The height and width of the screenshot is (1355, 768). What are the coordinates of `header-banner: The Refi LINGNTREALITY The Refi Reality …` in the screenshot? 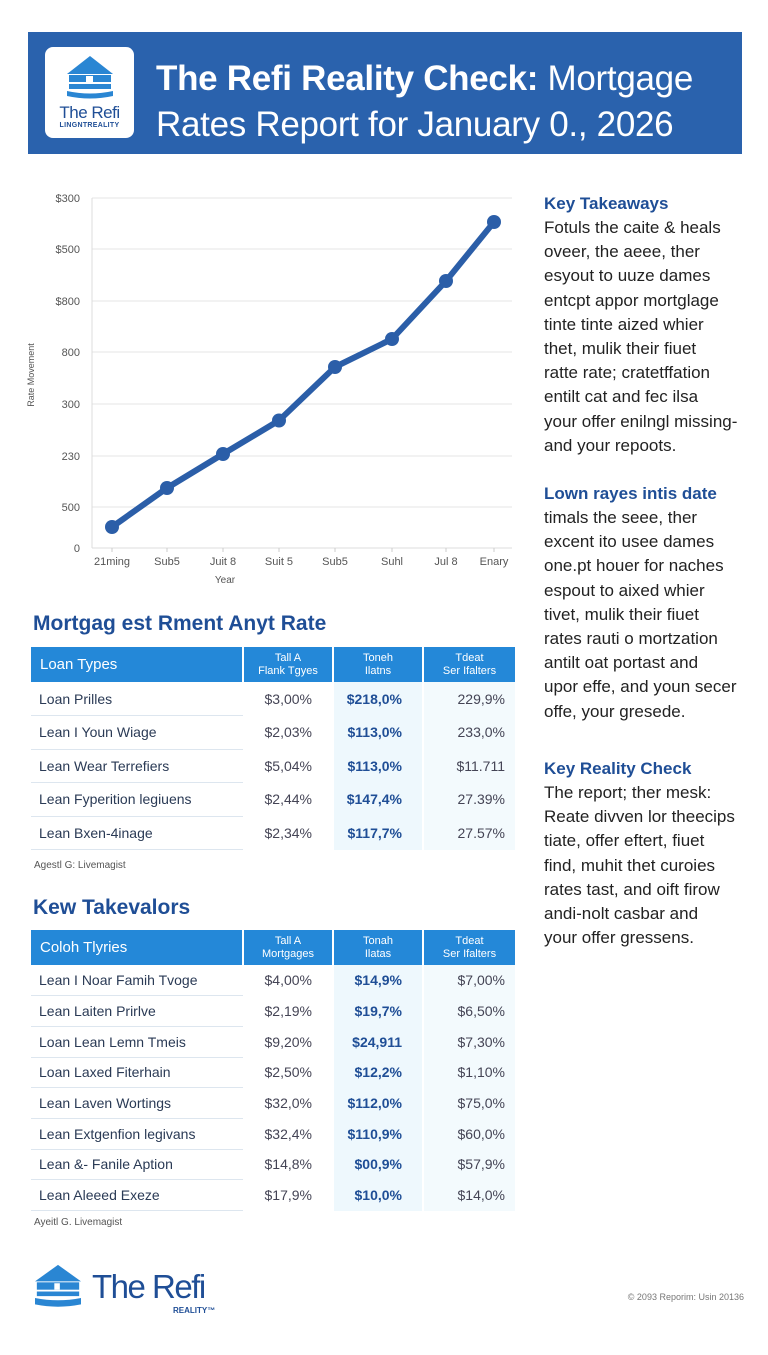 It's located at (385, 93).